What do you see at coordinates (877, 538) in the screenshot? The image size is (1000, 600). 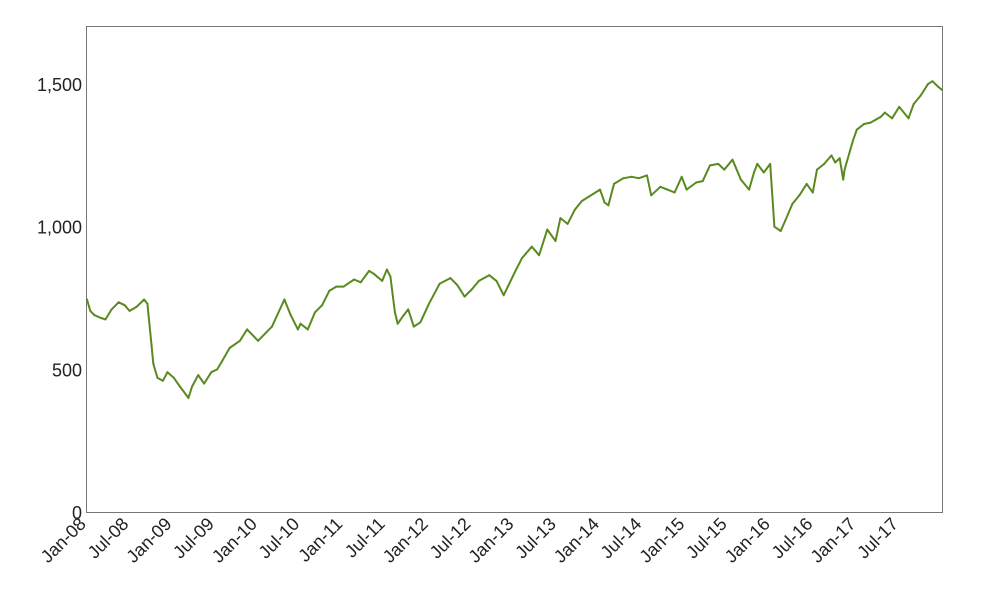 I see `x-tick-label: Jul-17` at bounding box center [877, 538].